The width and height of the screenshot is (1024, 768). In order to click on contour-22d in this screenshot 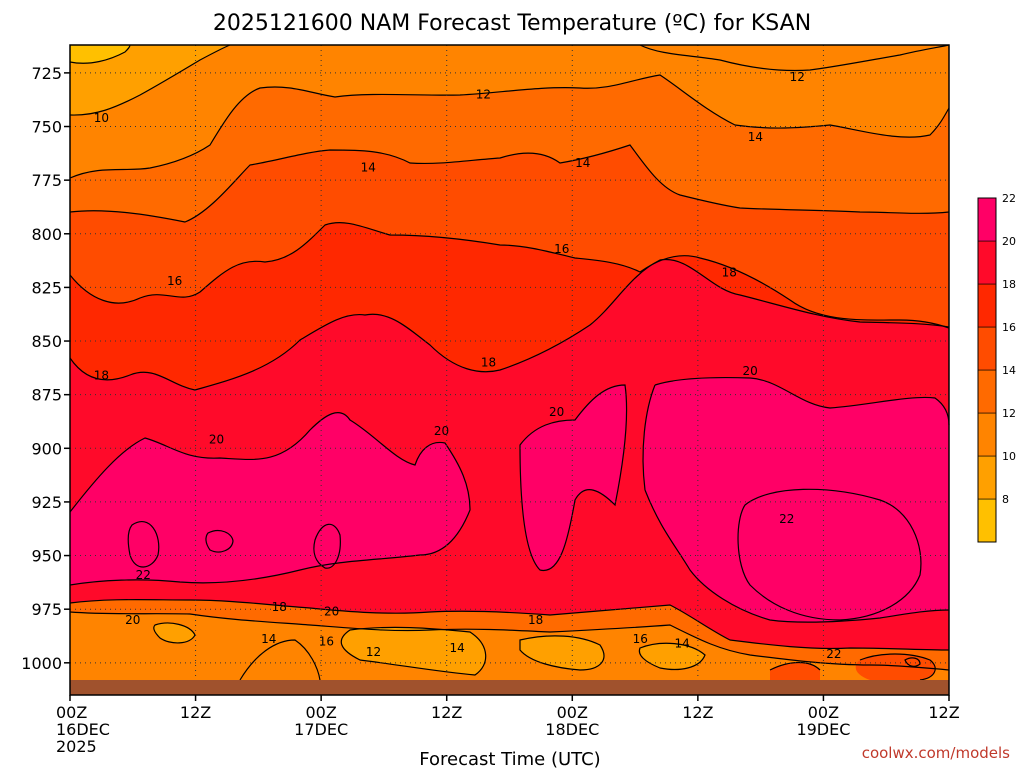, I will do `click(829, 554)`.